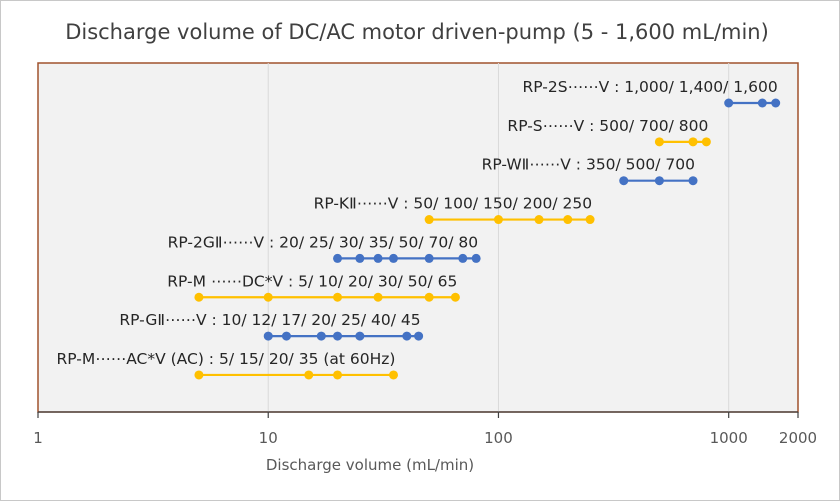 The height and width of the screenshot is (501, 840). What do you see at coordinates (607, 126) in the screenshot?
I see `series-label: RP-S⋯⋯V : 500/ 700/ 800` at bounding box center [607, 126].